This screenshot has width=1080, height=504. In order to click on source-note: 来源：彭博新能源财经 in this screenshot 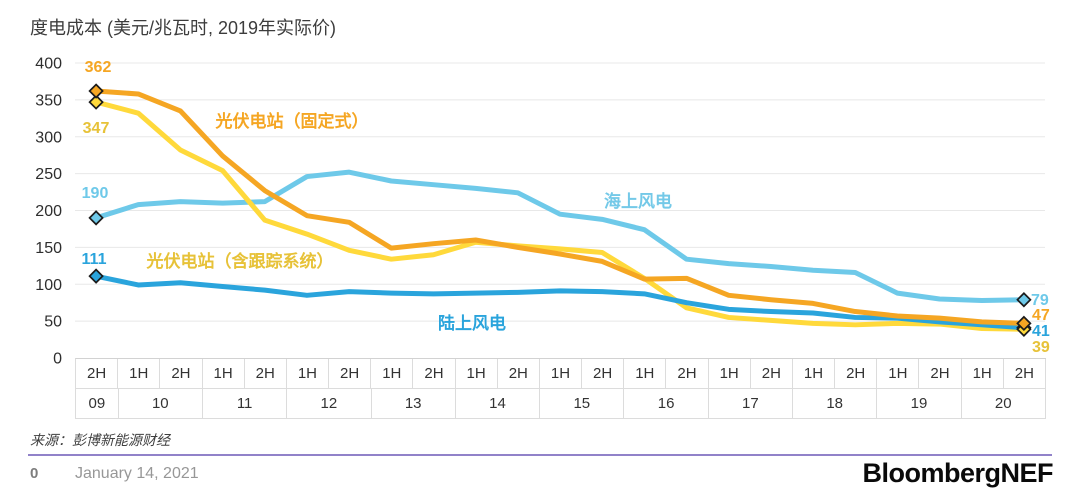, I will do `click(100, 440)`.